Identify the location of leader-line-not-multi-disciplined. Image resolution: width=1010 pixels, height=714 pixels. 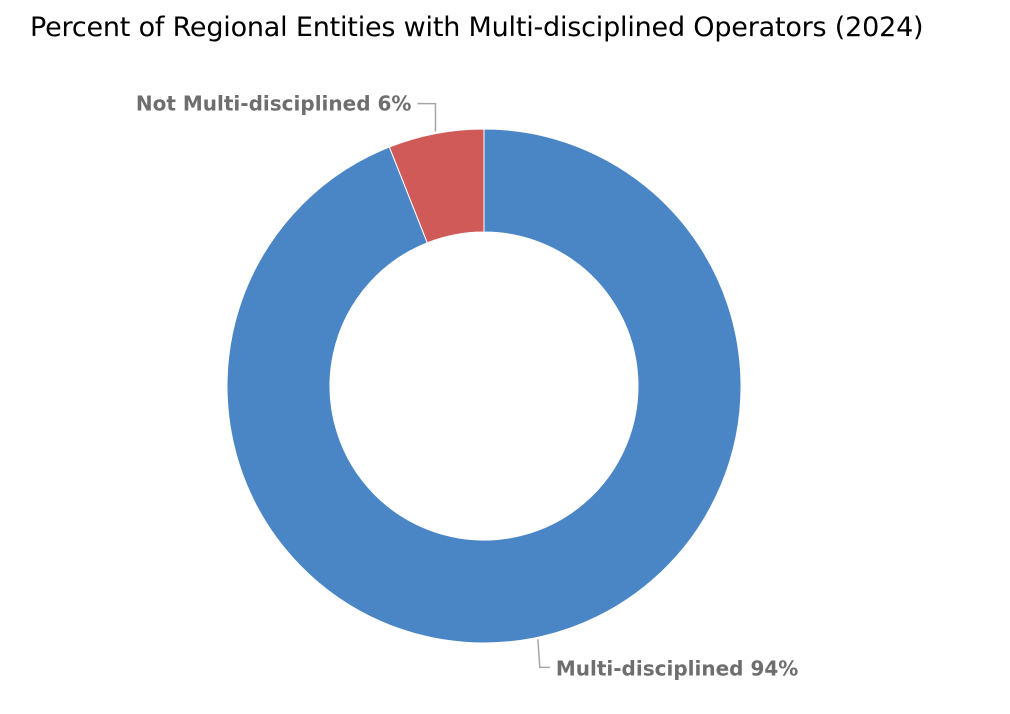
(427, 117).